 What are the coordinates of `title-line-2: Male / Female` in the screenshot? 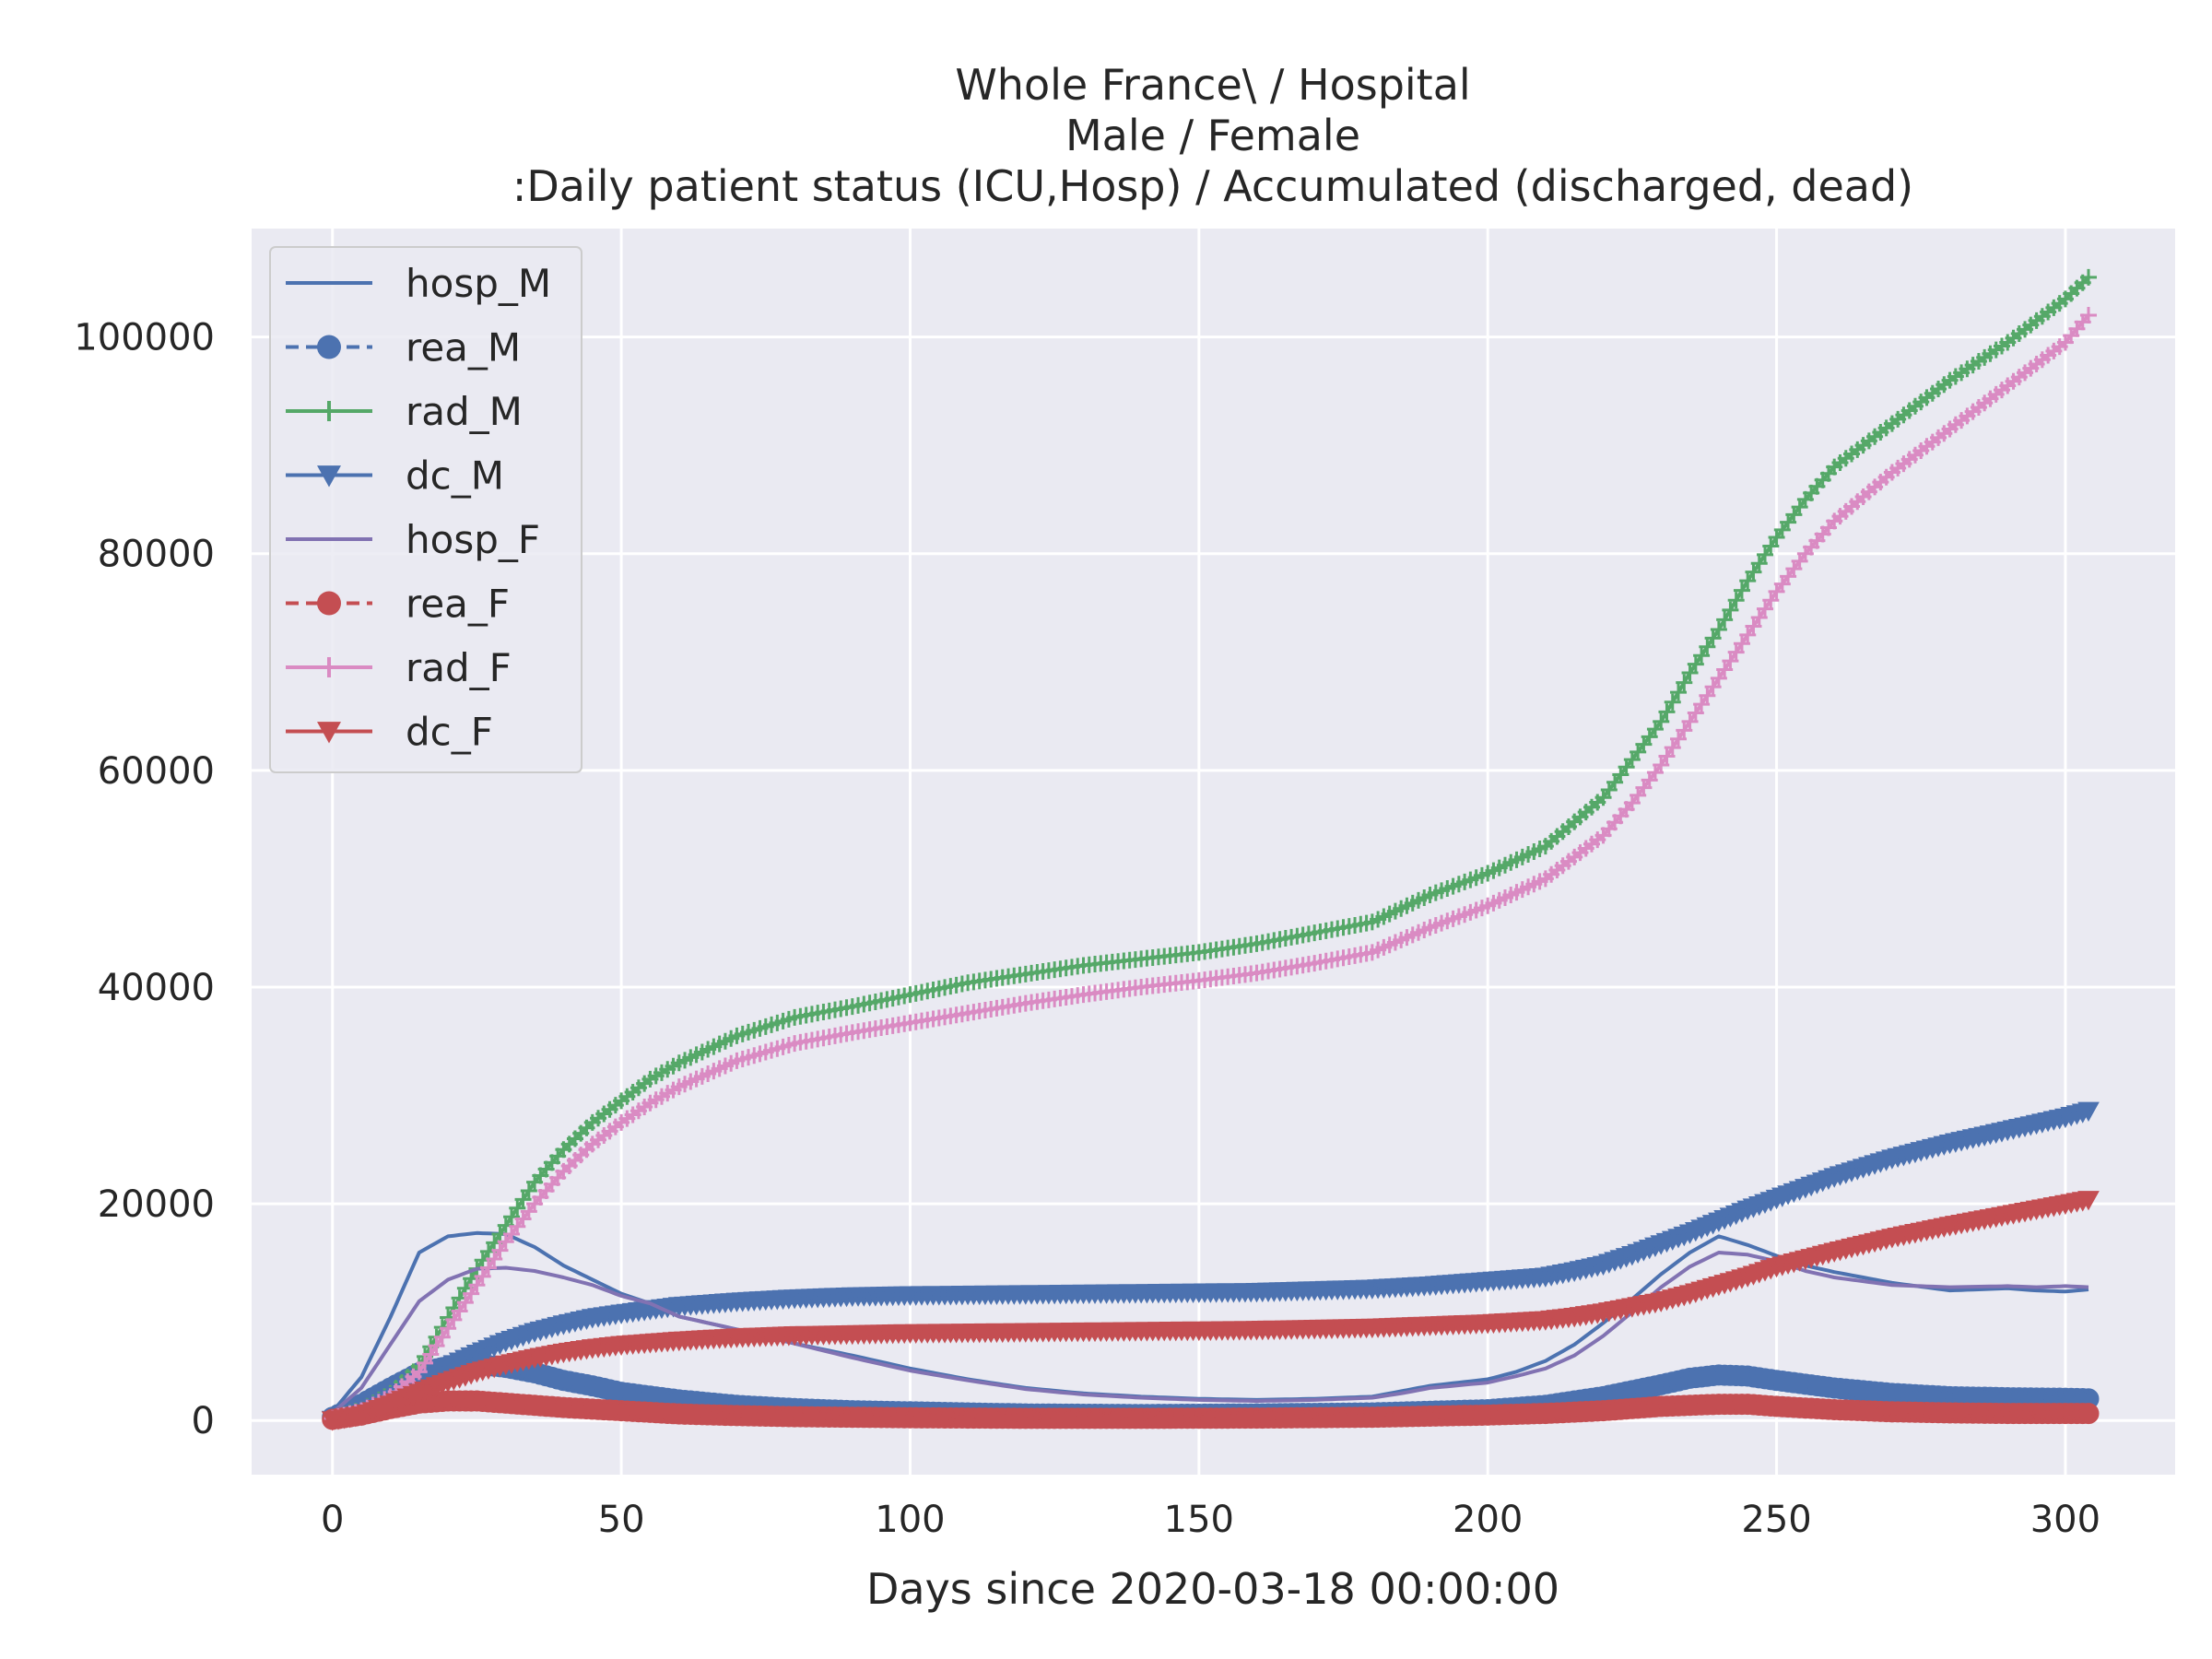 It's located at (1212, 135).